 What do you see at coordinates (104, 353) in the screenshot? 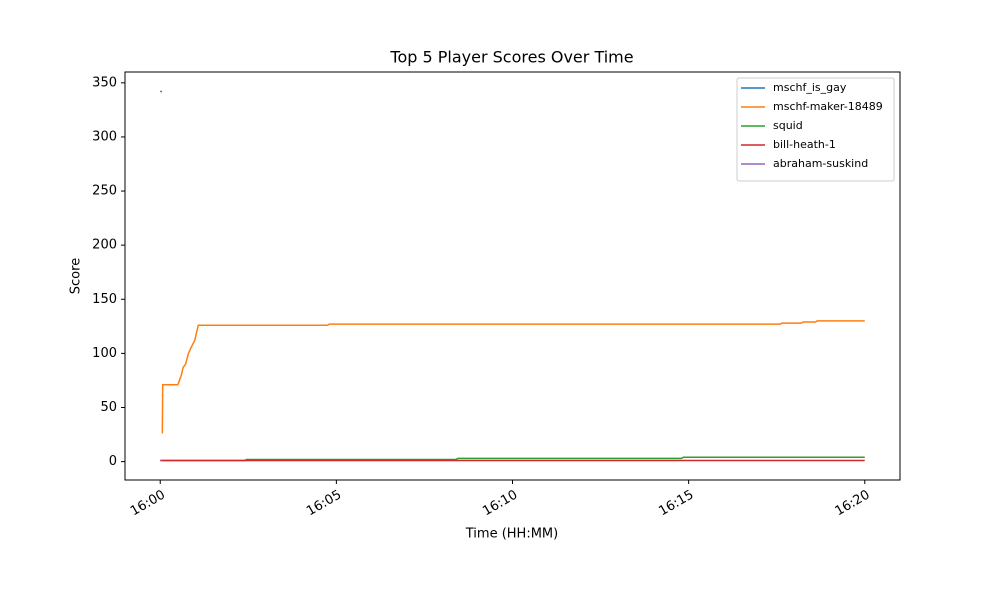
I see `y-tick-label: 100` at bounding box center [104, 353].